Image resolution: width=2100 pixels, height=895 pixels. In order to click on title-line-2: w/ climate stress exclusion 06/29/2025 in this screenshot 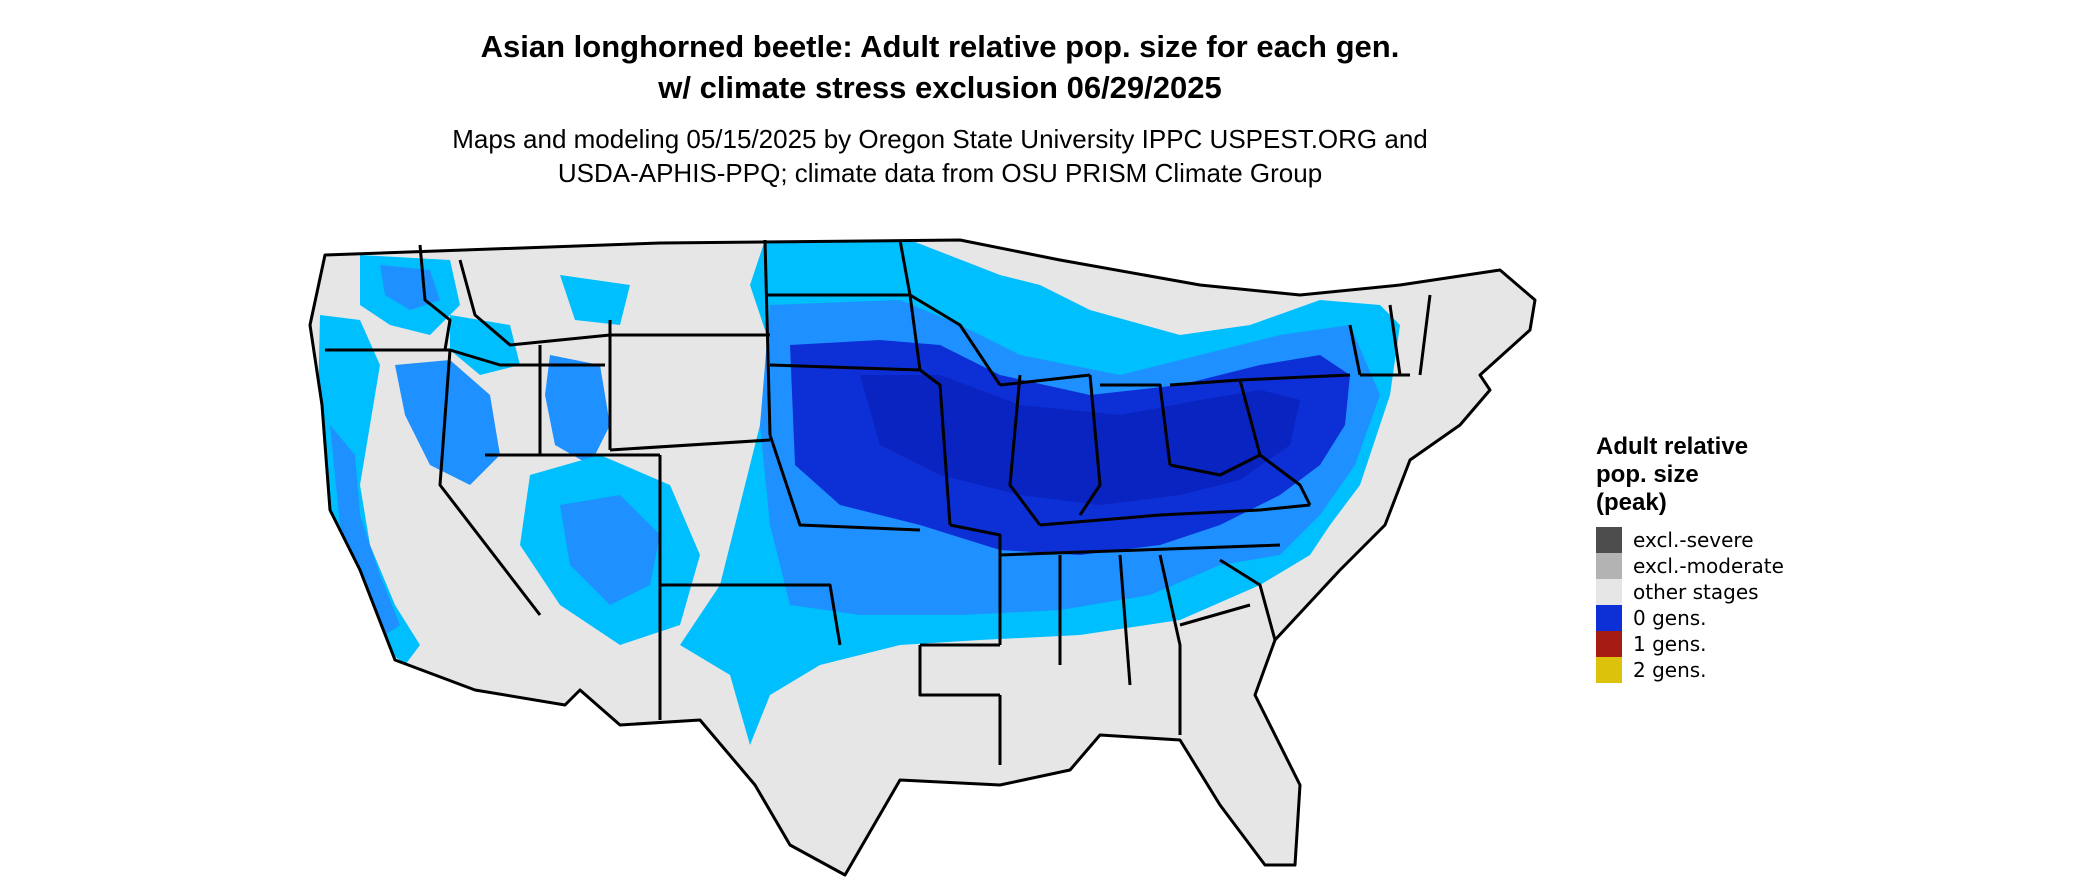, I will do `click(940, 87)`.